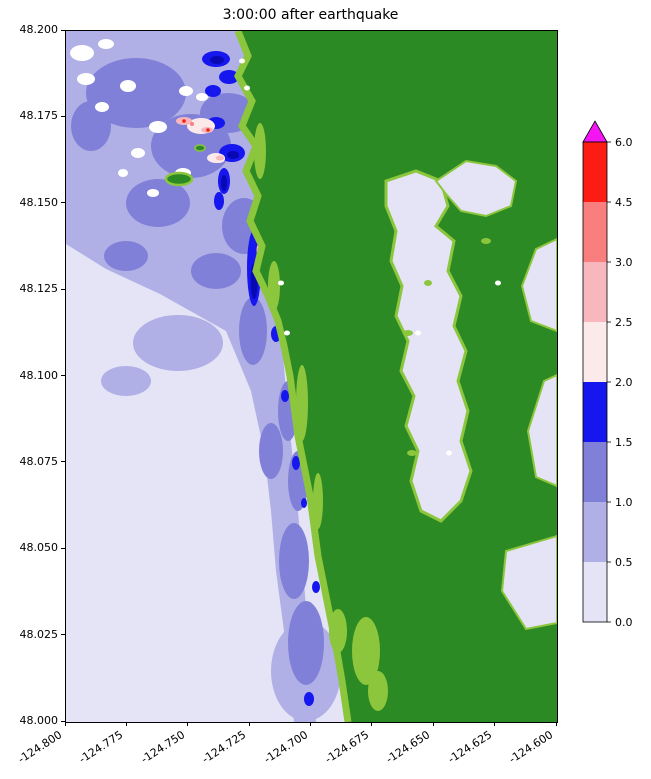 This screenshot has height=779, width=651. I want to click on colorbar-tick-label: 1.0, so click(624, 502).